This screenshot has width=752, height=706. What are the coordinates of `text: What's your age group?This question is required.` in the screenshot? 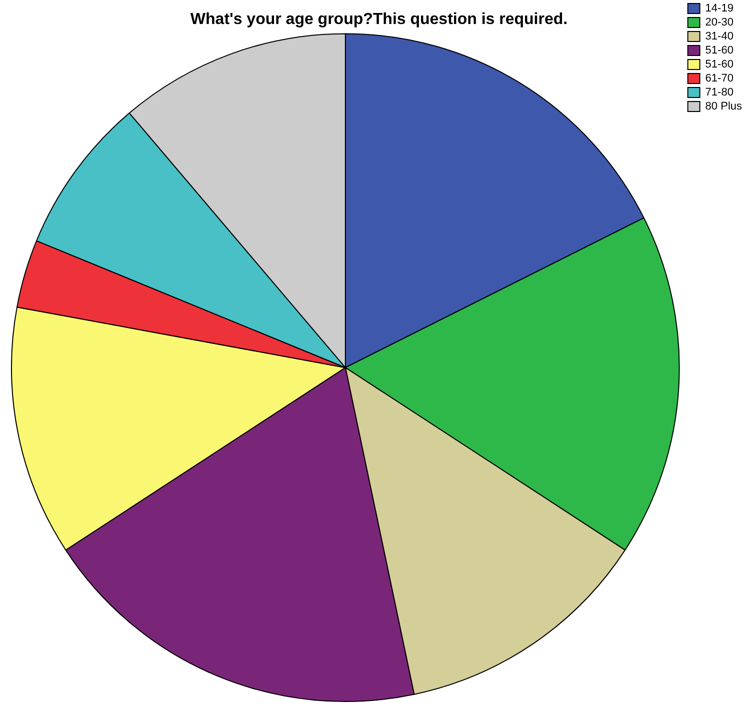 It's located at (379, 19).